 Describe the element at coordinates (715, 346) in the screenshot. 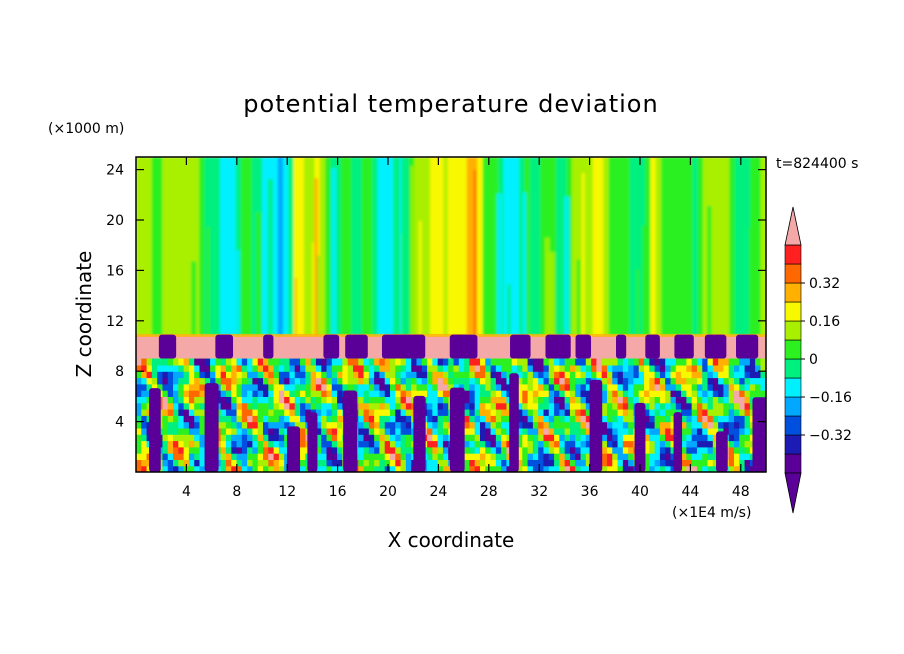

I see `band-blob` at that location.